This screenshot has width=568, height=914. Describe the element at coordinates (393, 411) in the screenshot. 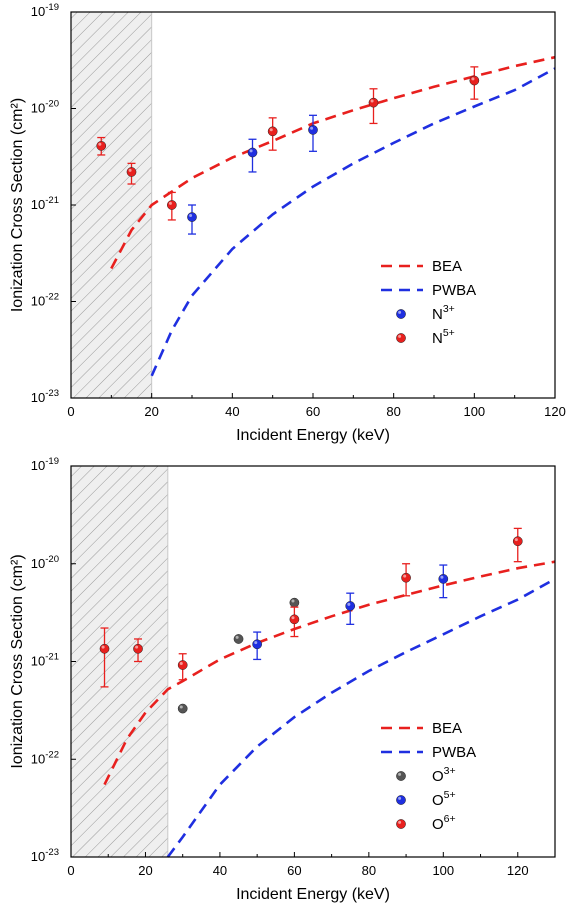

I see `x-tick-label: 80` at that location.